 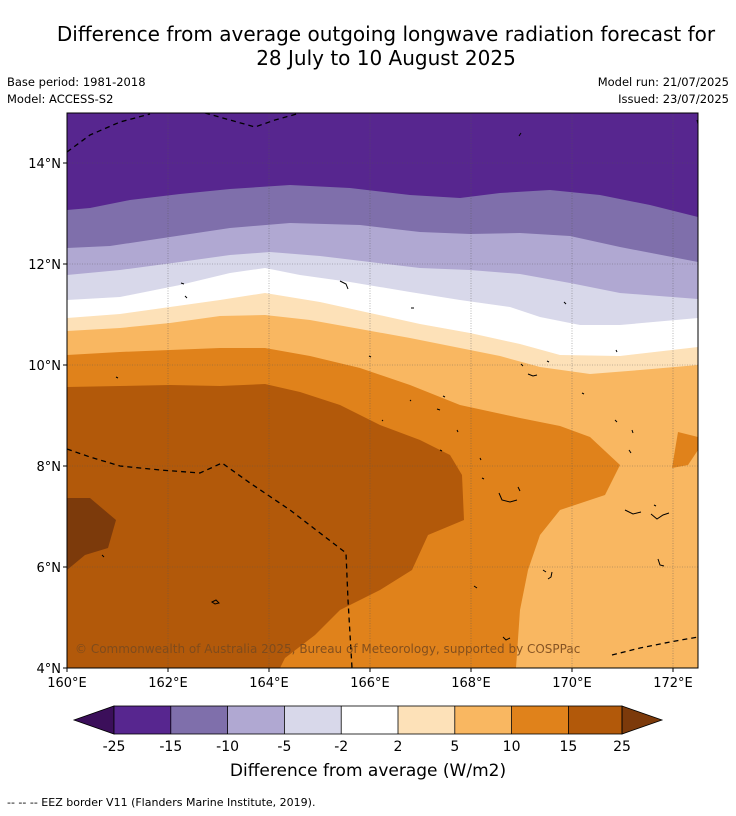 What do you see at coordinates (168, 683) in the screenshot?
I see `lon-label-162e: 162°E` at bounding box center [168, 683].